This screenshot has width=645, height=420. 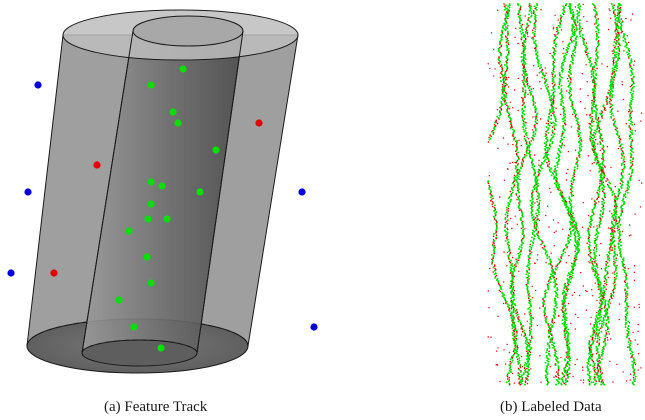 I want to click on caption-labeled-data: (b) Labeled Data, so click(x=551, y=407).